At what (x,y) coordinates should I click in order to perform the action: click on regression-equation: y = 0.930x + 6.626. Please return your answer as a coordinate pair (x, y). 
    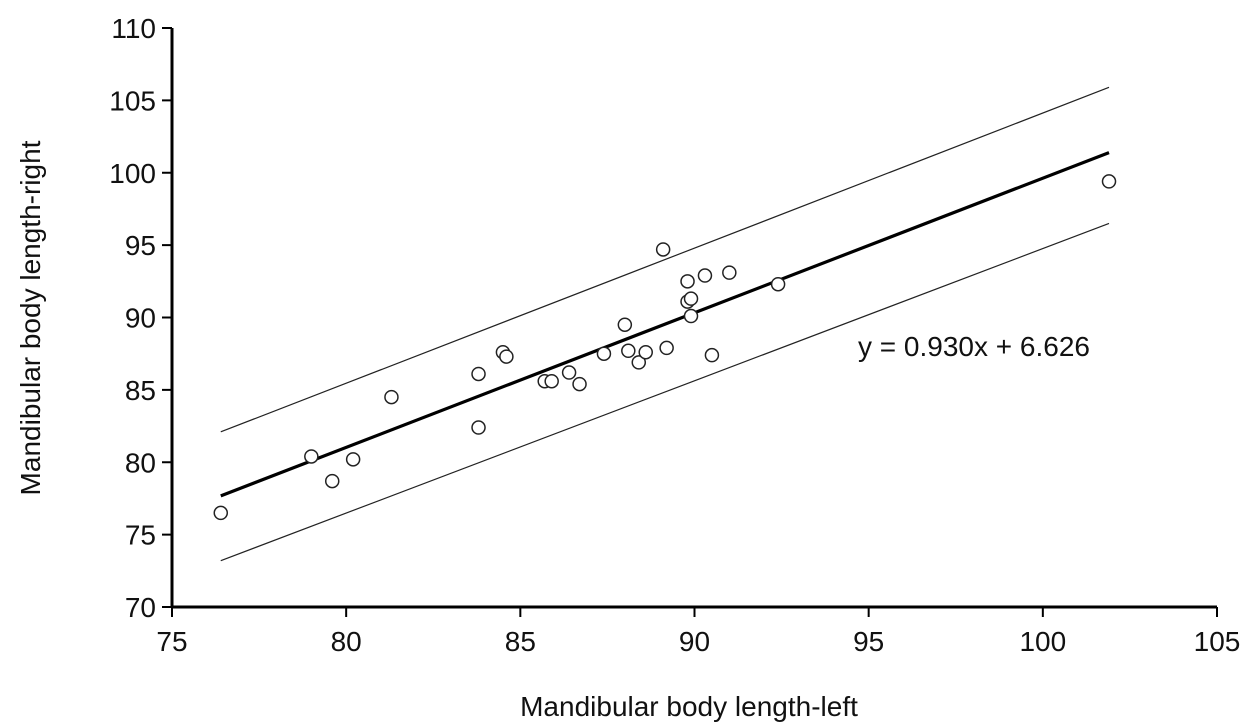
    Looking at the image, I should click on (974, 346).